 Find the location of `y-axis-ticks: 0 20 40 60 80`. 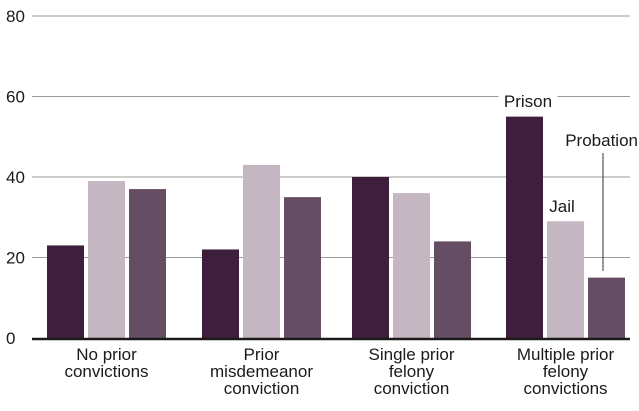

y-axis-ticks: 0 20 40 60 80 is located at coordinates (15, 177).